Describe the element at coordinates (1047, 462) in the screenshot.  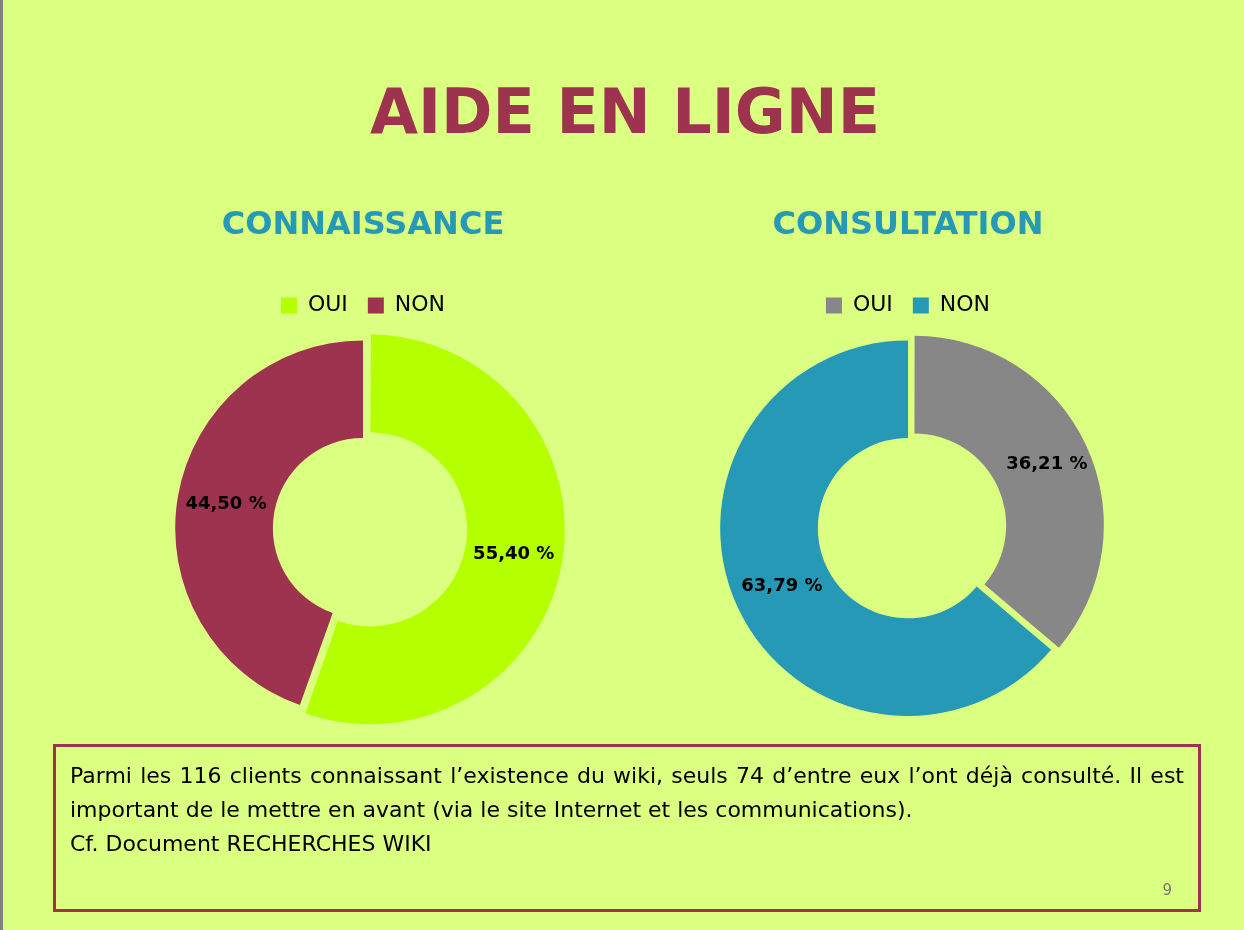
I see `data-label: 36,21 %` at that location.